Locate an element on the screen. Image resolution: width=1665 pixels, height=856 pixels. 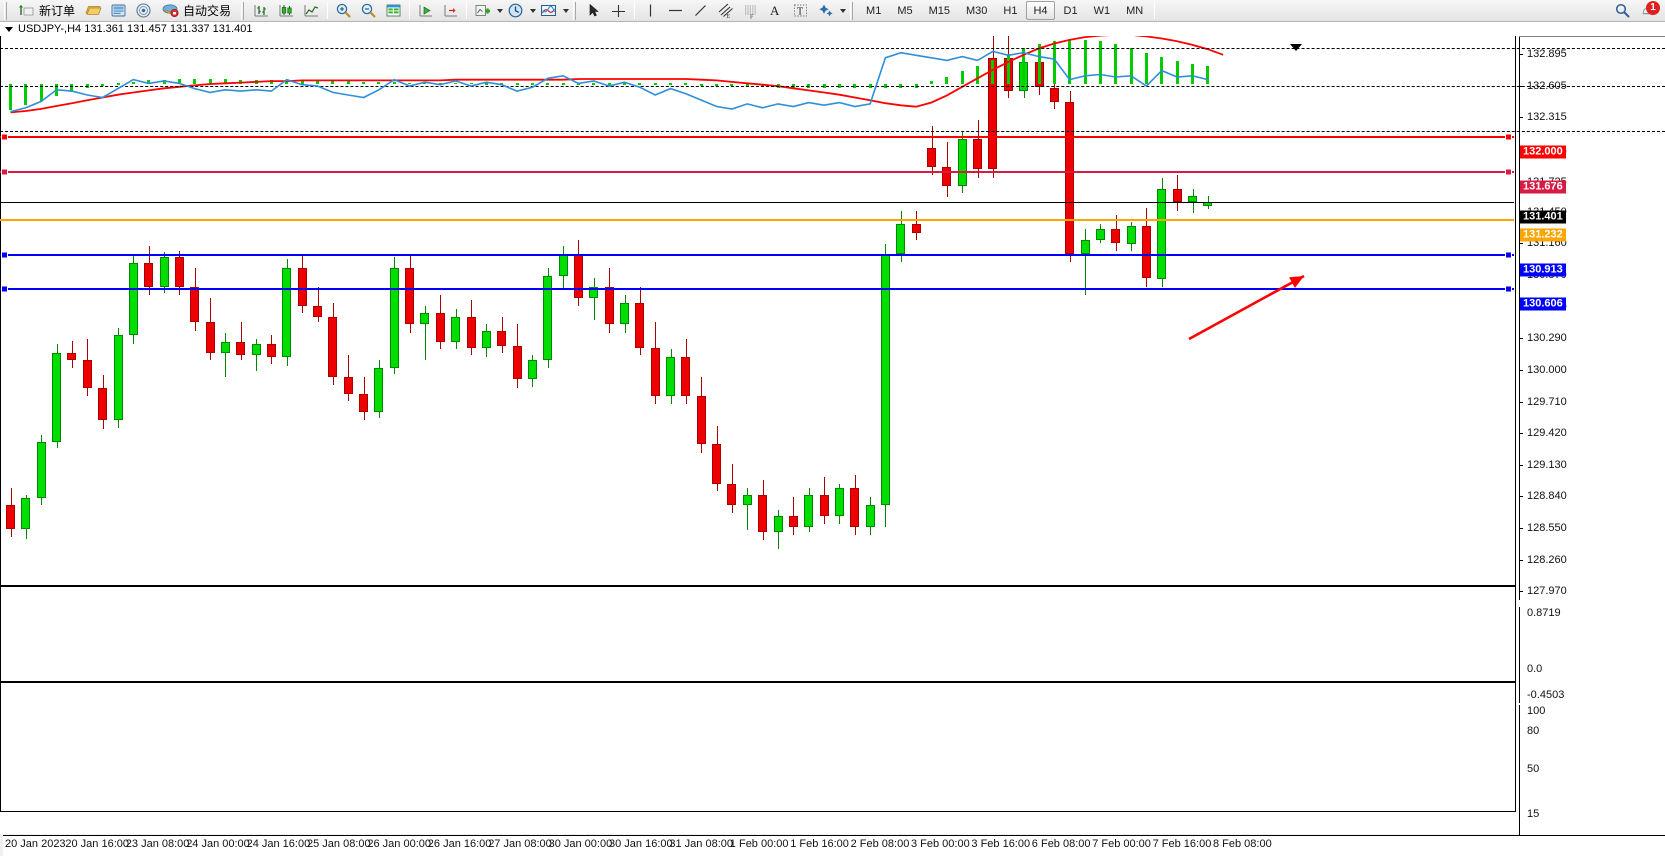
chart-menu-caret-icon is located at coordinates (9, 29).